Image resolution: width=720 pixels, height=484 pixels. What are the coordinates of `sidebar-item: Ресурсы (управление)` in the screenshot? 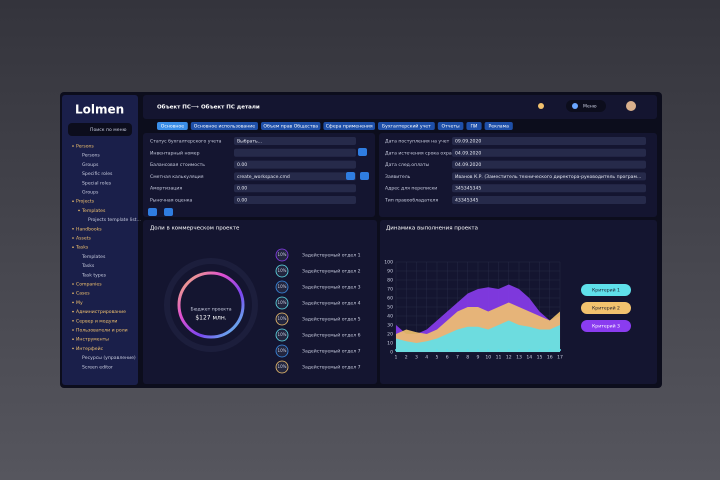 It's located at (109, 358).